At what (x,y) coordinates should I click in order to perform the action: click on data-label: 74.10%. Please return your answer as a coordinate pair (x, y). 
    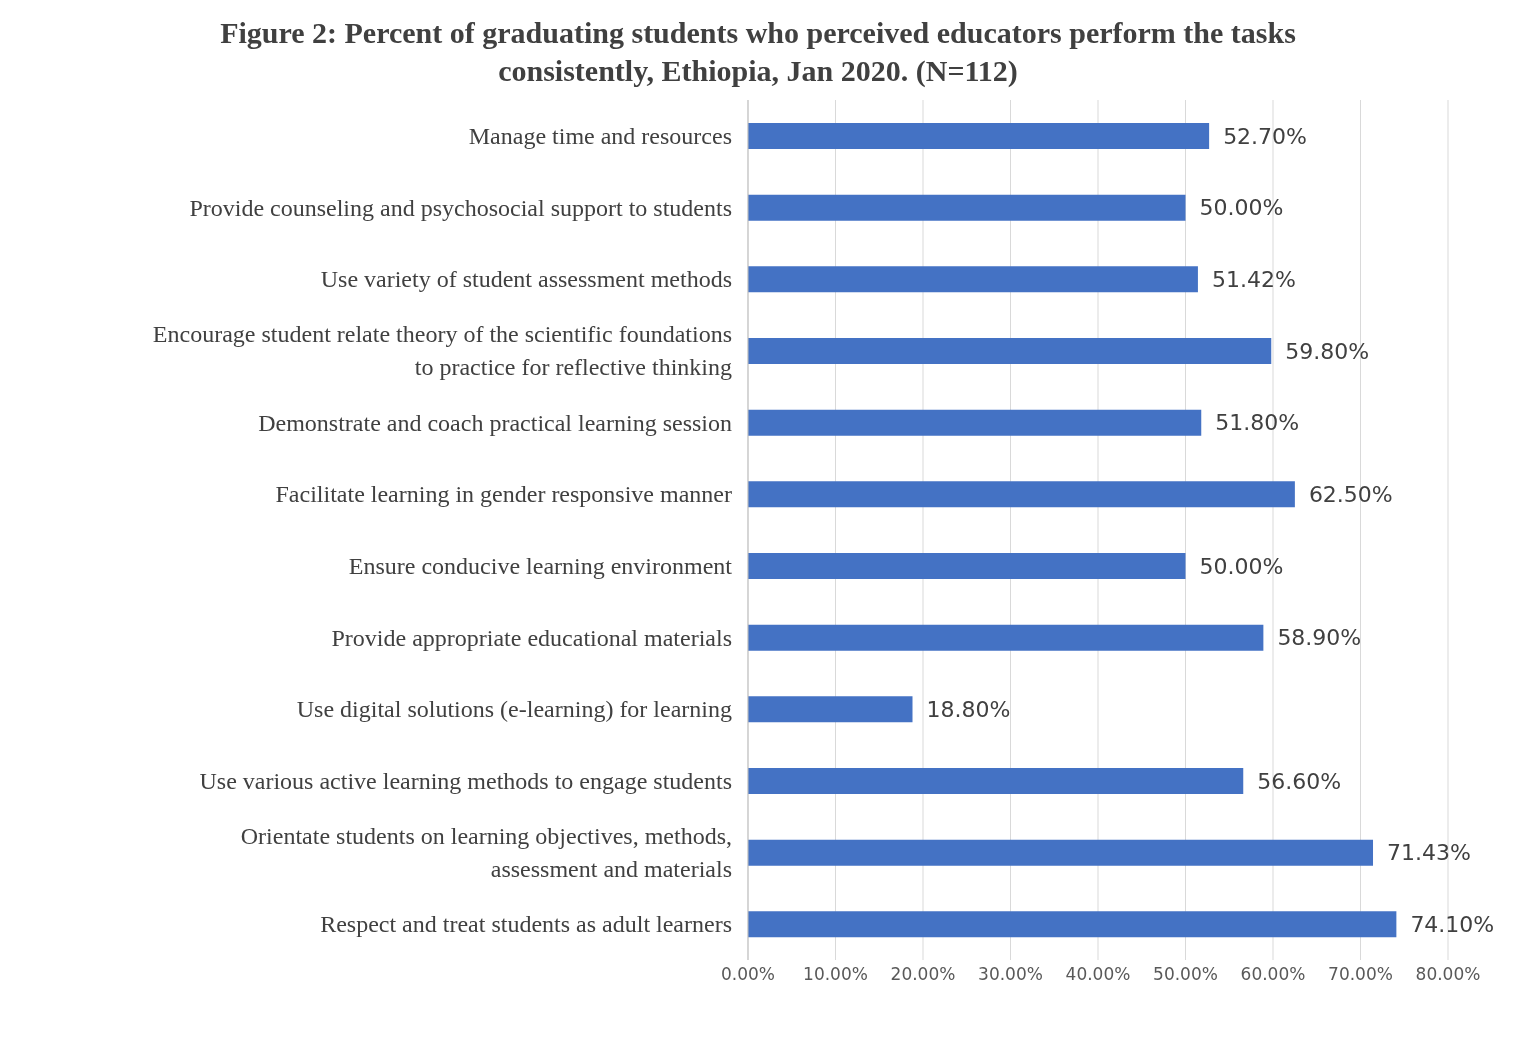
    Looking at the image, I should click on (1452, 924).